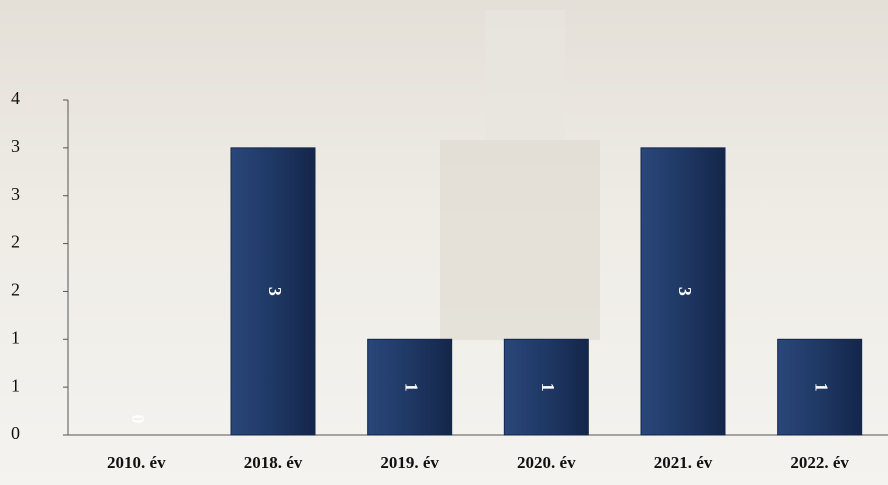 The height and width of the screenshot is (485, 888). I want to click on x-tick-label: 2010. év, so click(136, 462).